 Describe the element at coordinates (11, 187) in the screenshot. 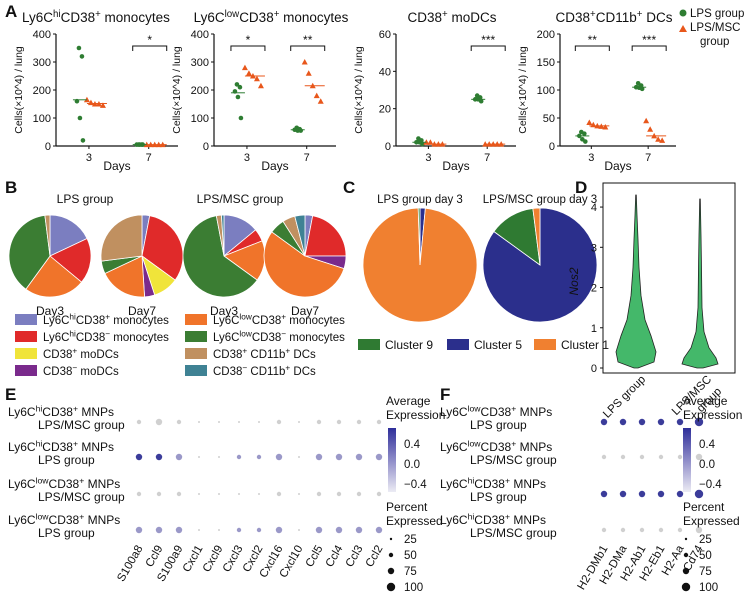

I see `panel-letter: B` at that location.